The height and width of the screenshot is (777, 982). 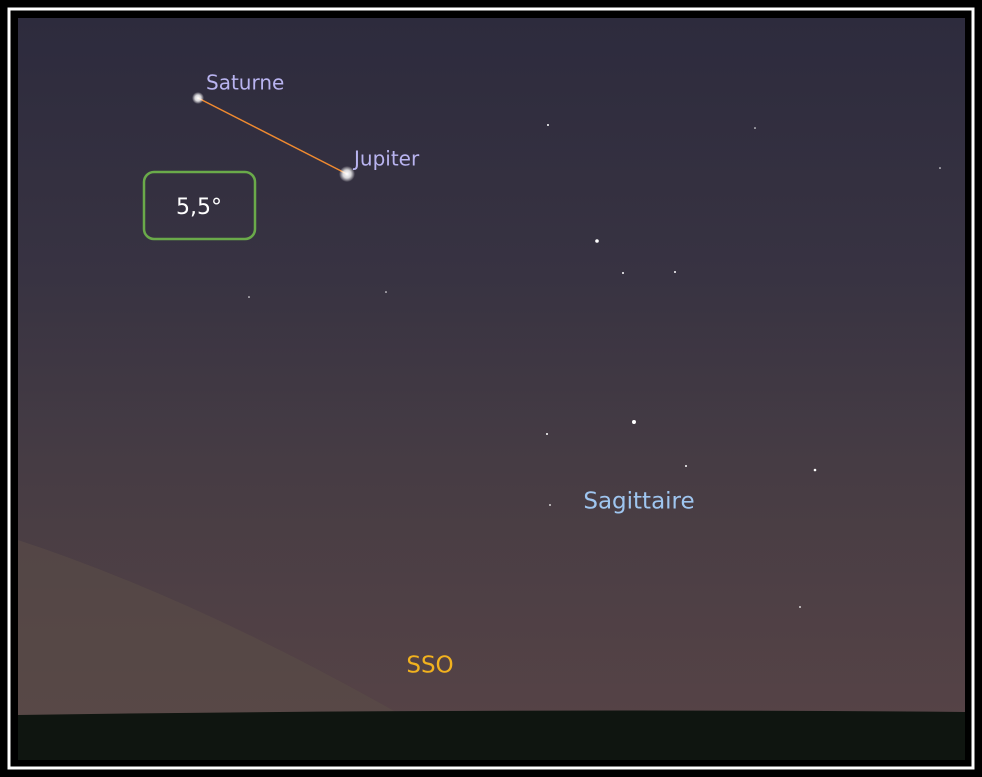 I want to click on separation-line, so click(x=272, y=136).